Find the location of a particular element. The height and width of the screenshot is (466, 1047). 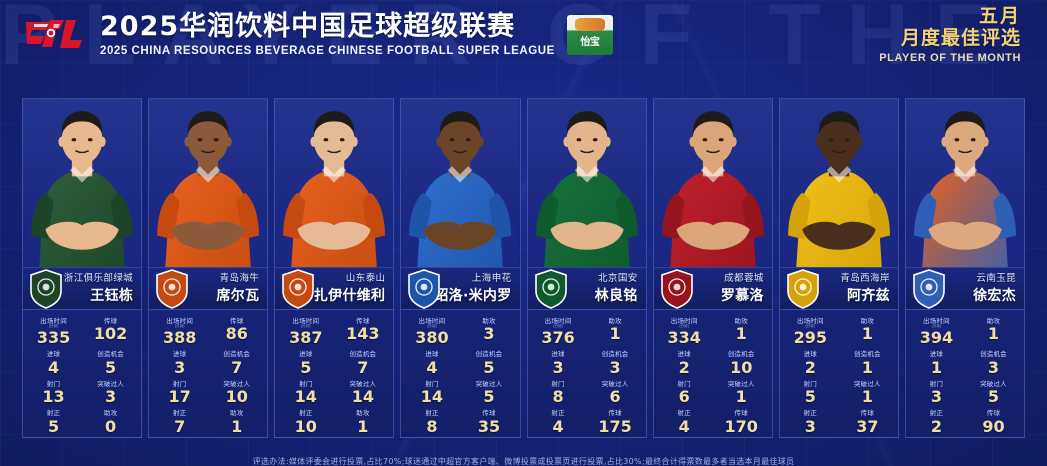

player-stats-grid: 出场时间 (分钟) 334 助攻 1 进球 2 创造机会 10 射门 6 突破过人 1 射正 4 传球 170 is located at coordinates (713, 373).